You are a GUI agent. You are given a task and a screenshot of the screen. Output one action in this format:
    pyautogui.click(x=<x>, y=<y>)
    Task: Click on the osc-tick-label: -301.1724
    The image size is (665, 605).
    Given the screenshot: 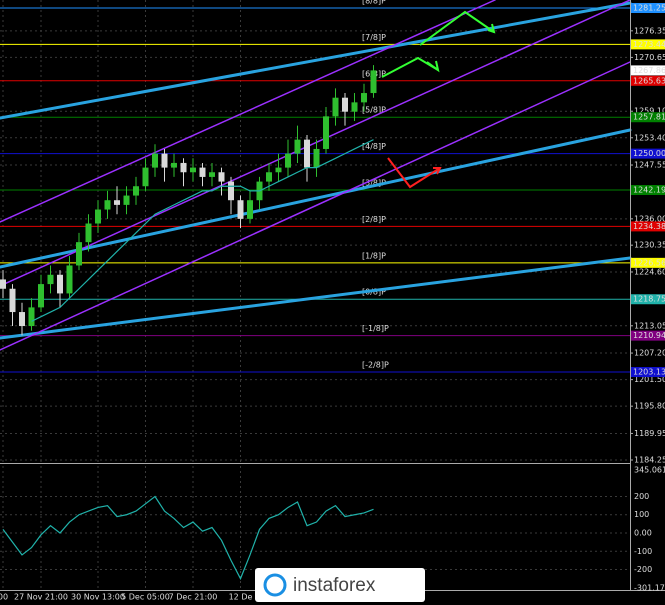 What is the action you would take?
    pyautogui.click(x=649, y=588)
    